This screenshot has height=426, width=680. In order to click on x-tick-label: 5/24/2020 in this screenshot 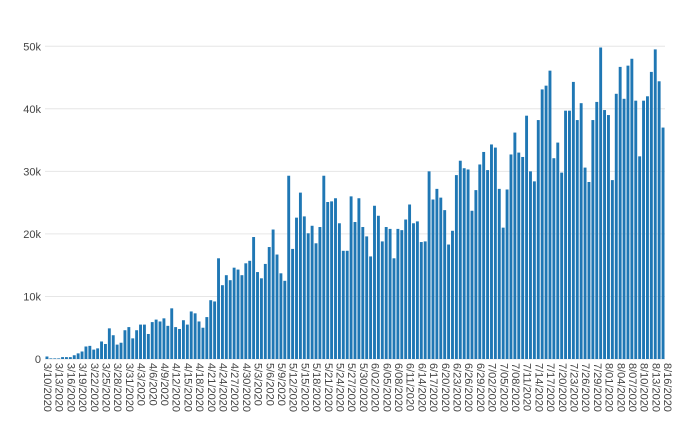, I will do `click(339, 387)`.